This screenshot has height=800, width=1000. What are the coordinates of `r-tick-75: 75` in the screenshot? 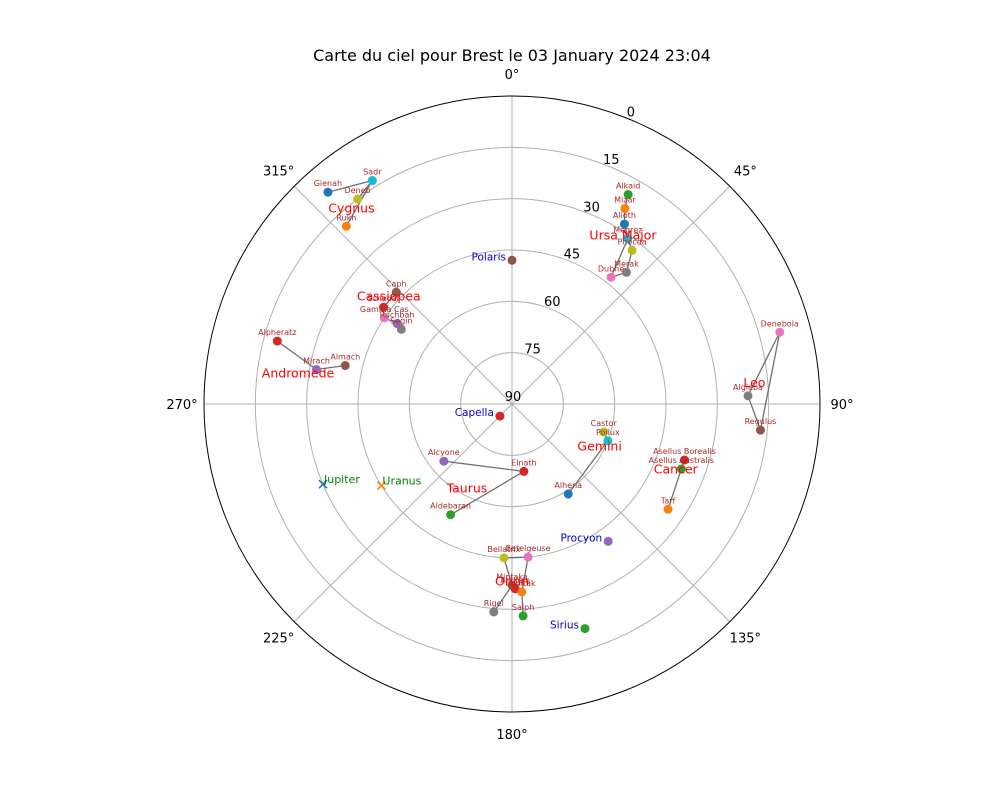 It's located at (532, 350).